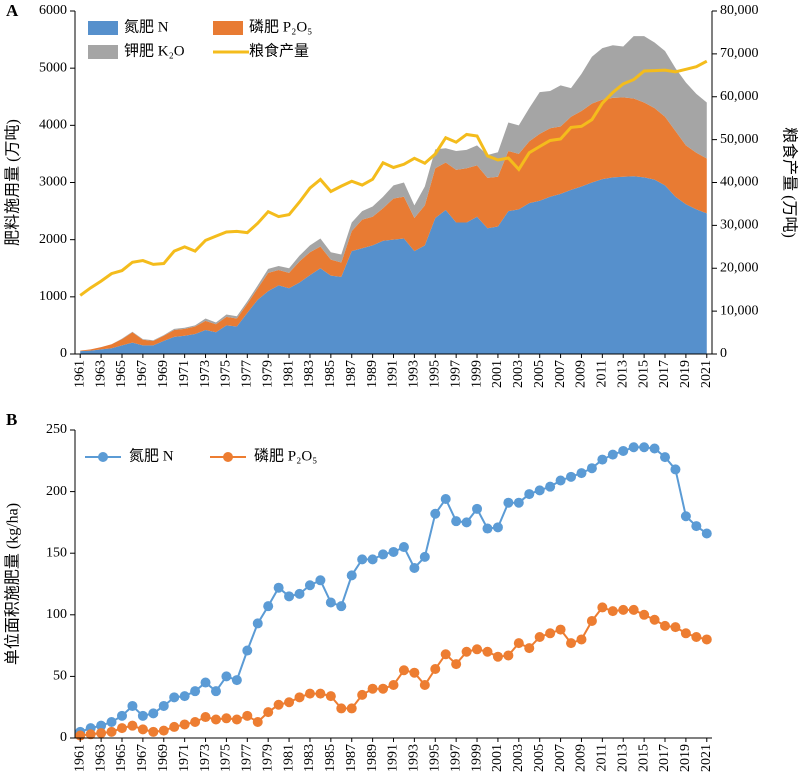 This screenshot has width=800, height=784. Describe the element at coordinates (267, 758) in the screenshot. I see `x-tick-label: 1979` at that location.